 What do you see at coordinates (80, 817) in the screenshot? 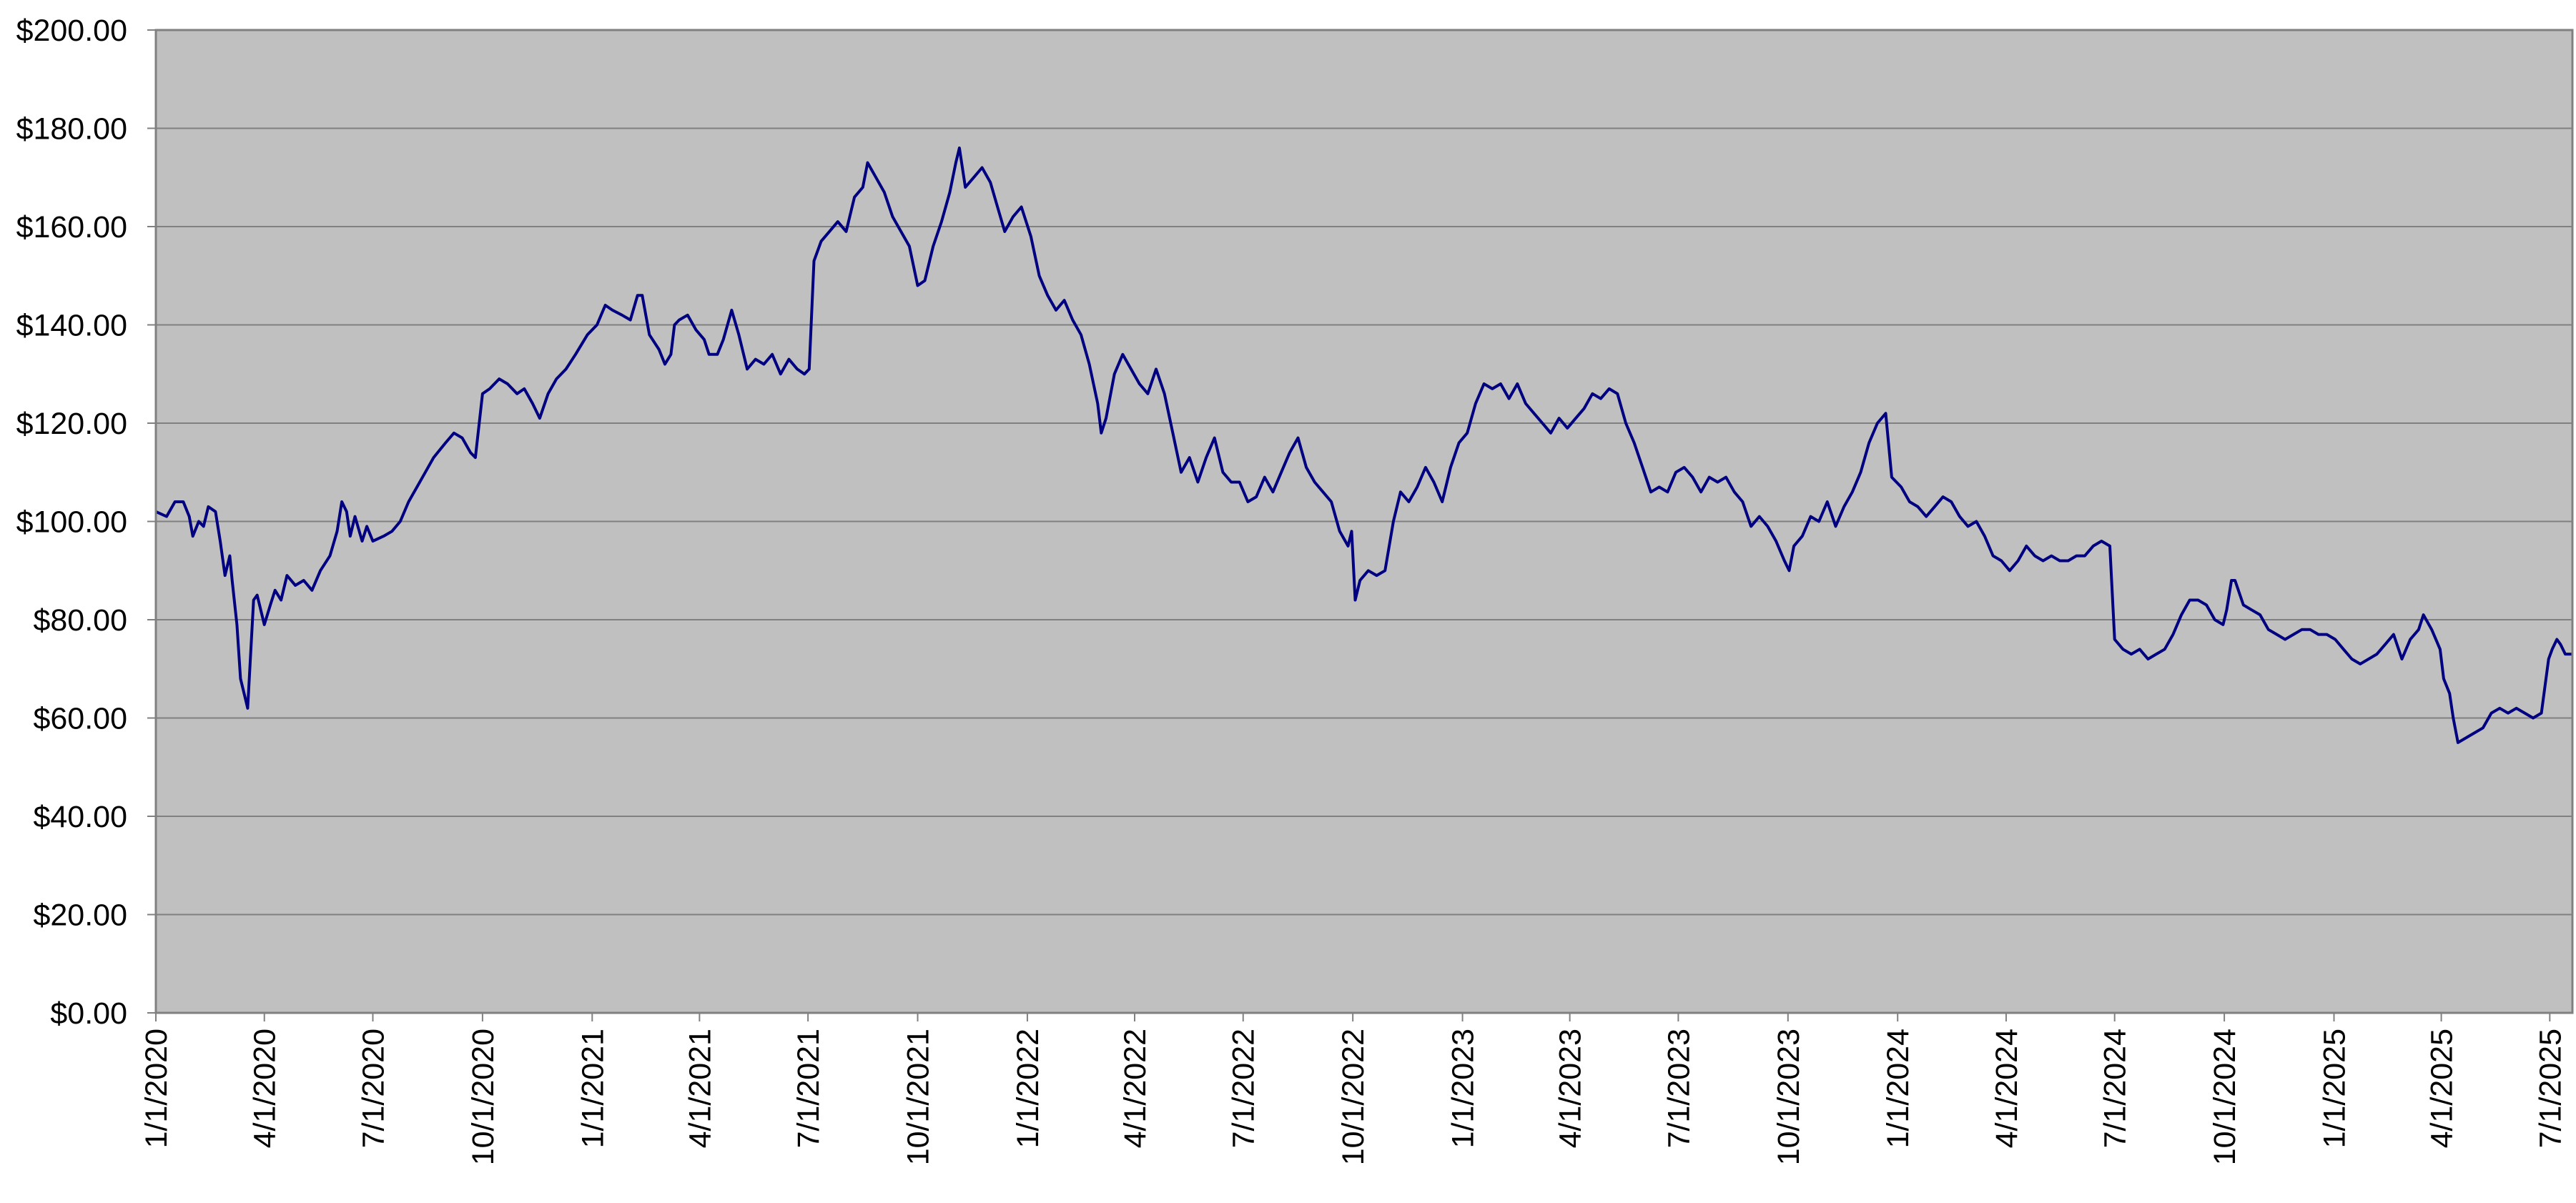
I see `y-tick-label: $40.00` at bounding box center [80, 817].